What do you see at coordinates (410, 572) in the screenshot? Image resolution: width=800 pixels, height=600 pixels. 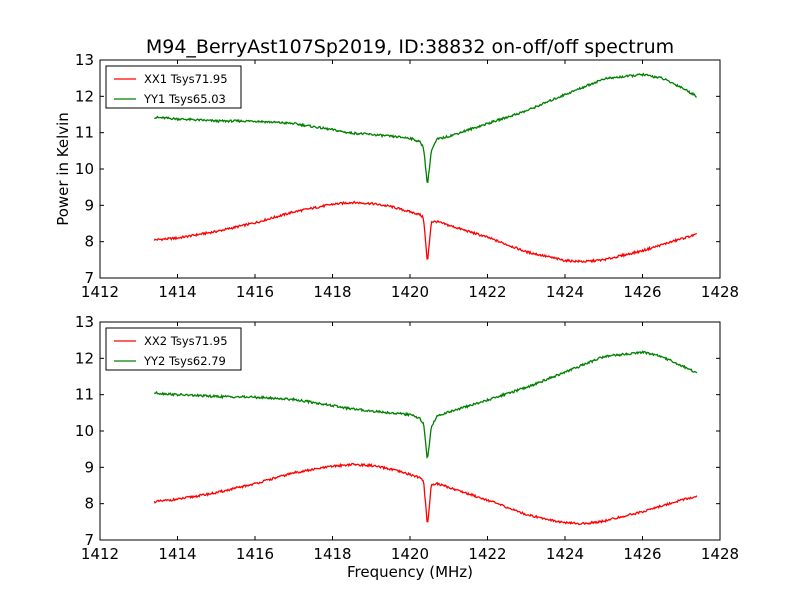 I see `x-axis-label: Frequency (MHz)` at bounding box center [410, 572].